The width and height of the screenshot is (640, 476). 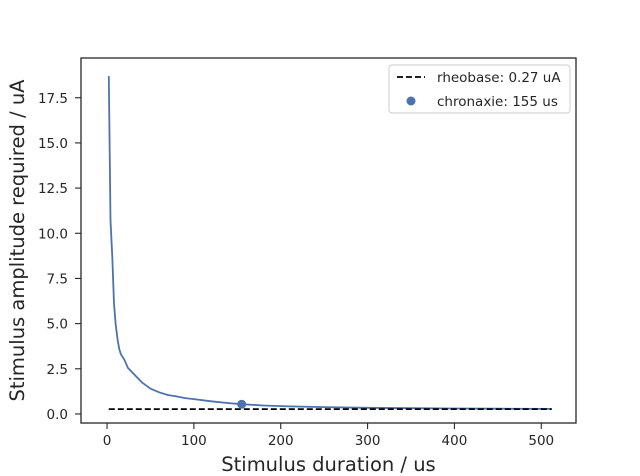 What do you see at coordinates (53, 189) in the screenshot?
I see `y-tick-label: 12.5` at bounding box center [53, 189].